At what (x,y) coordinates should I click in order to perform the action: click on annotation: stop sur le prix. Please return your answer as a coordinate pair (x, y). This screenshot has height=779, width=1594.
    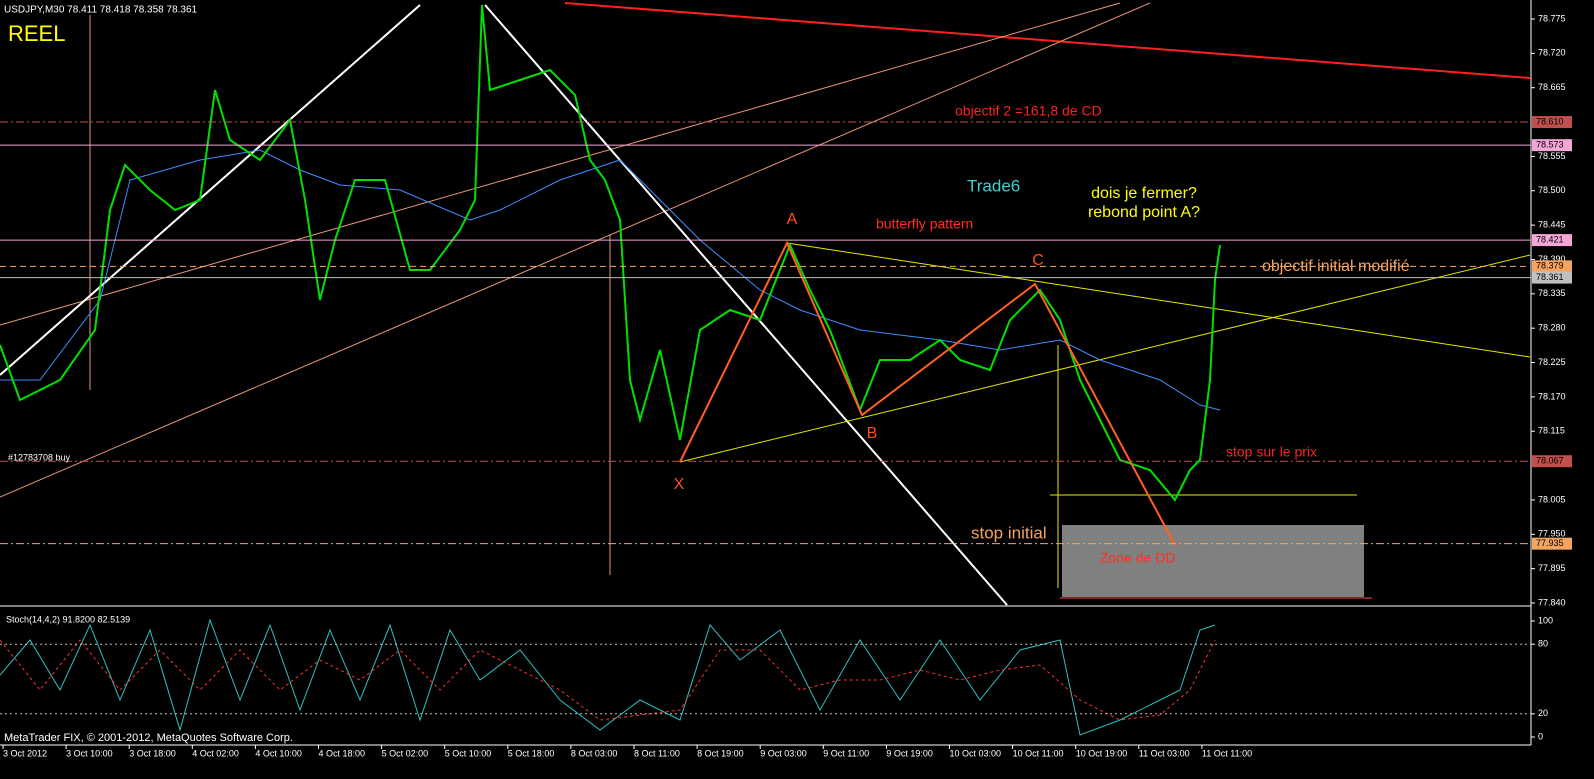
    Looking at the image, I should click on (1271, 452).